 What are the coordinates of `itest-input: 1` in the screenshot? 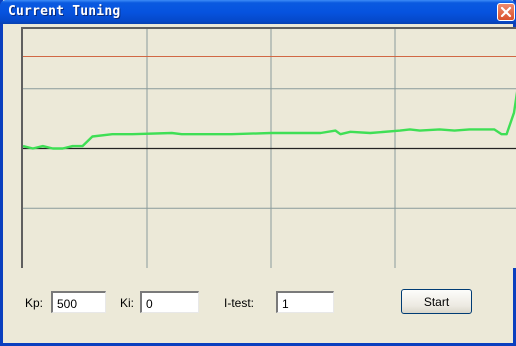 It's located at (305, 302).